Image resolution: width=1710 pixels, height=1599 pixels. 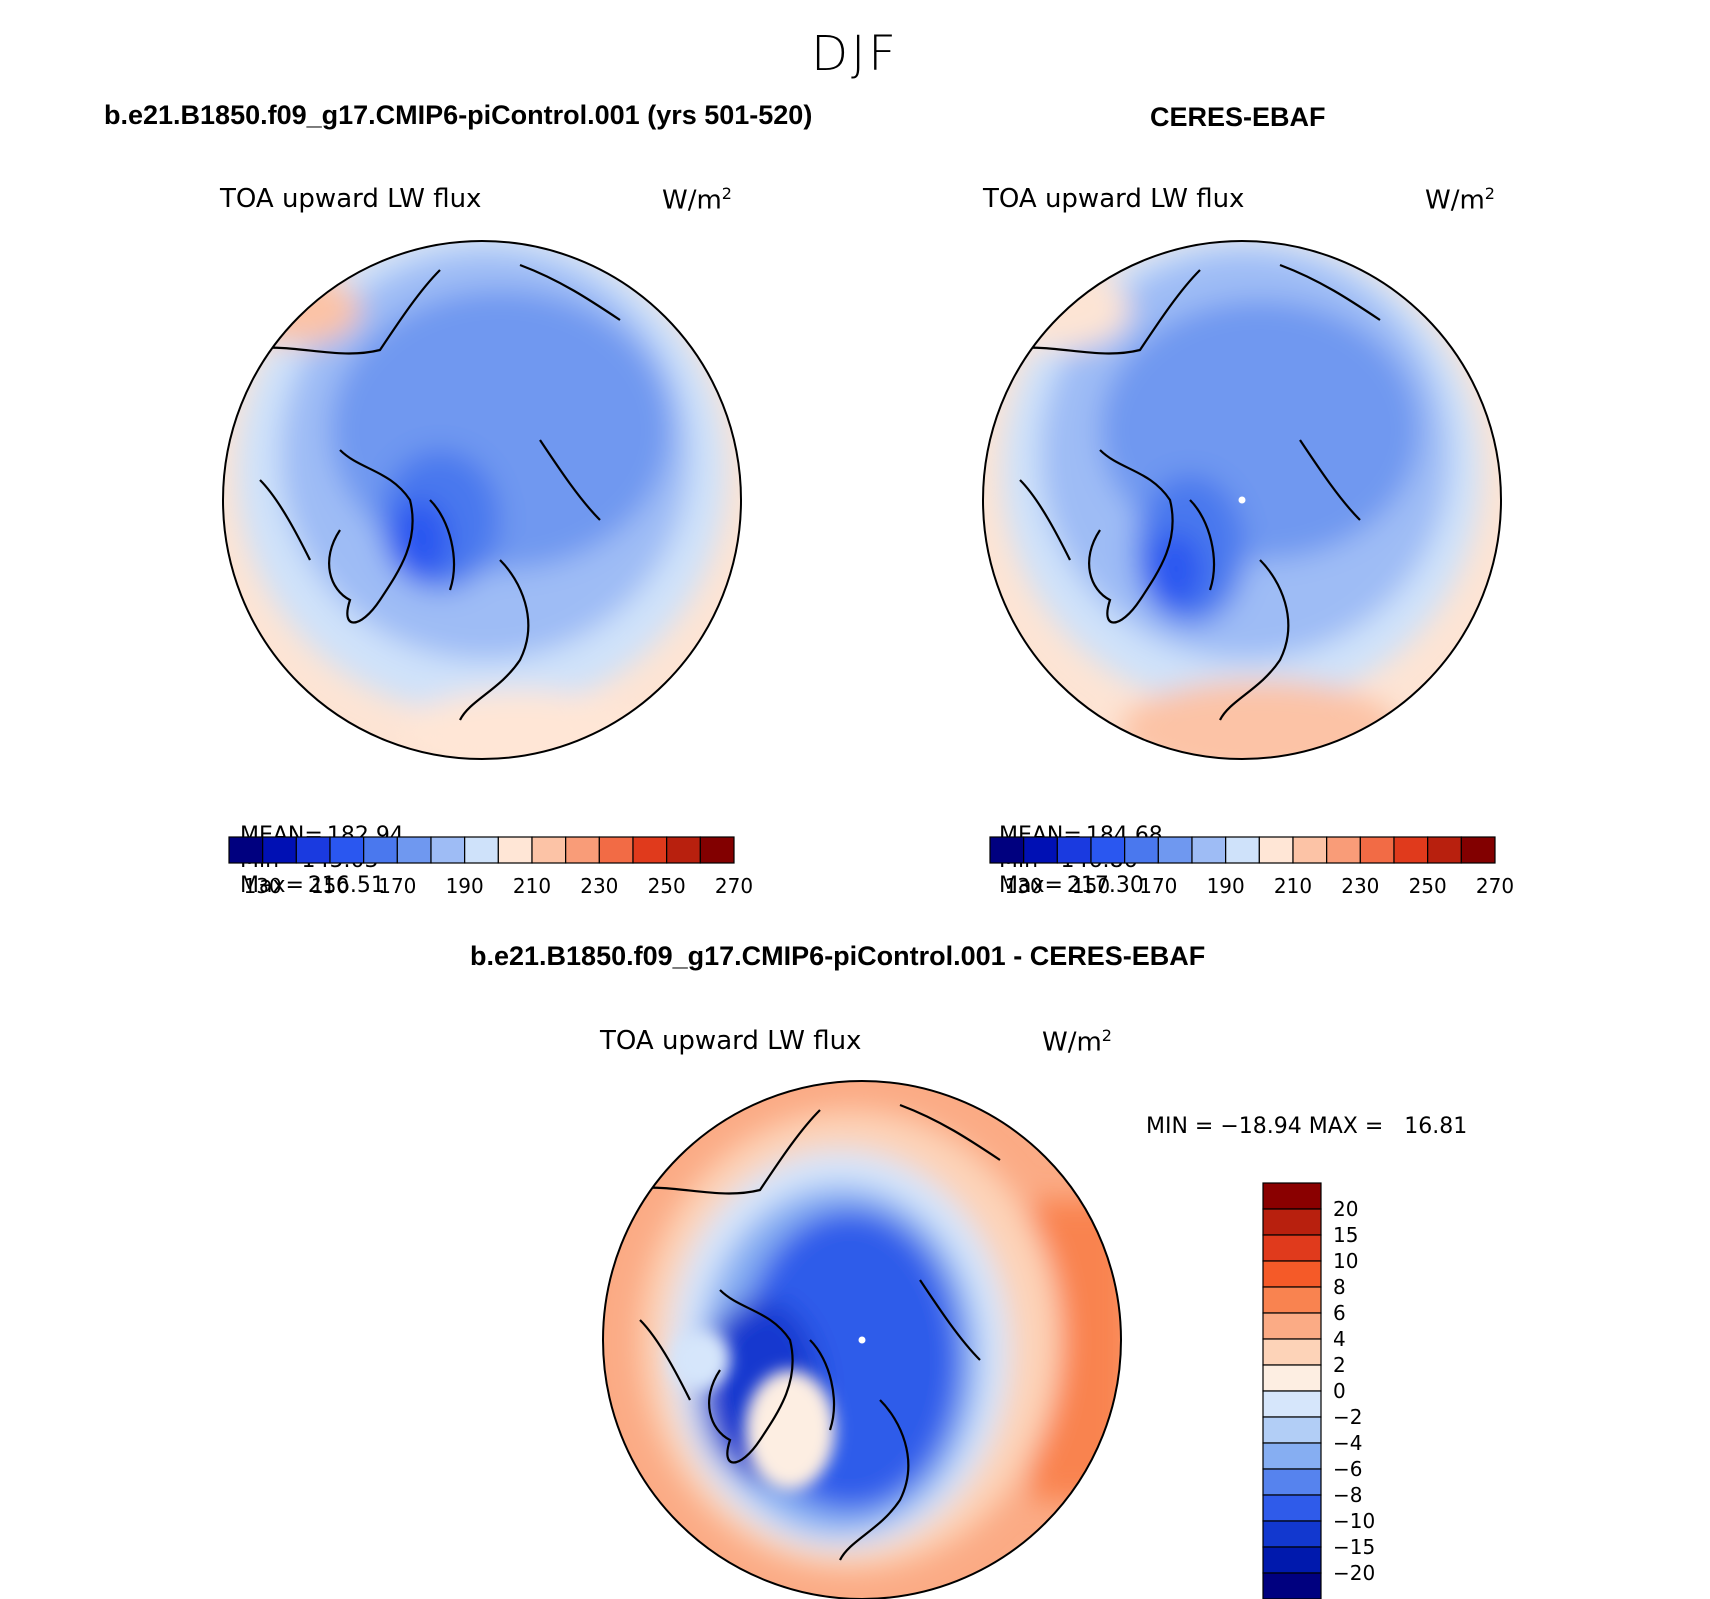 I want to click on diff-units: W/m2, so click(x=1077, y=1042).